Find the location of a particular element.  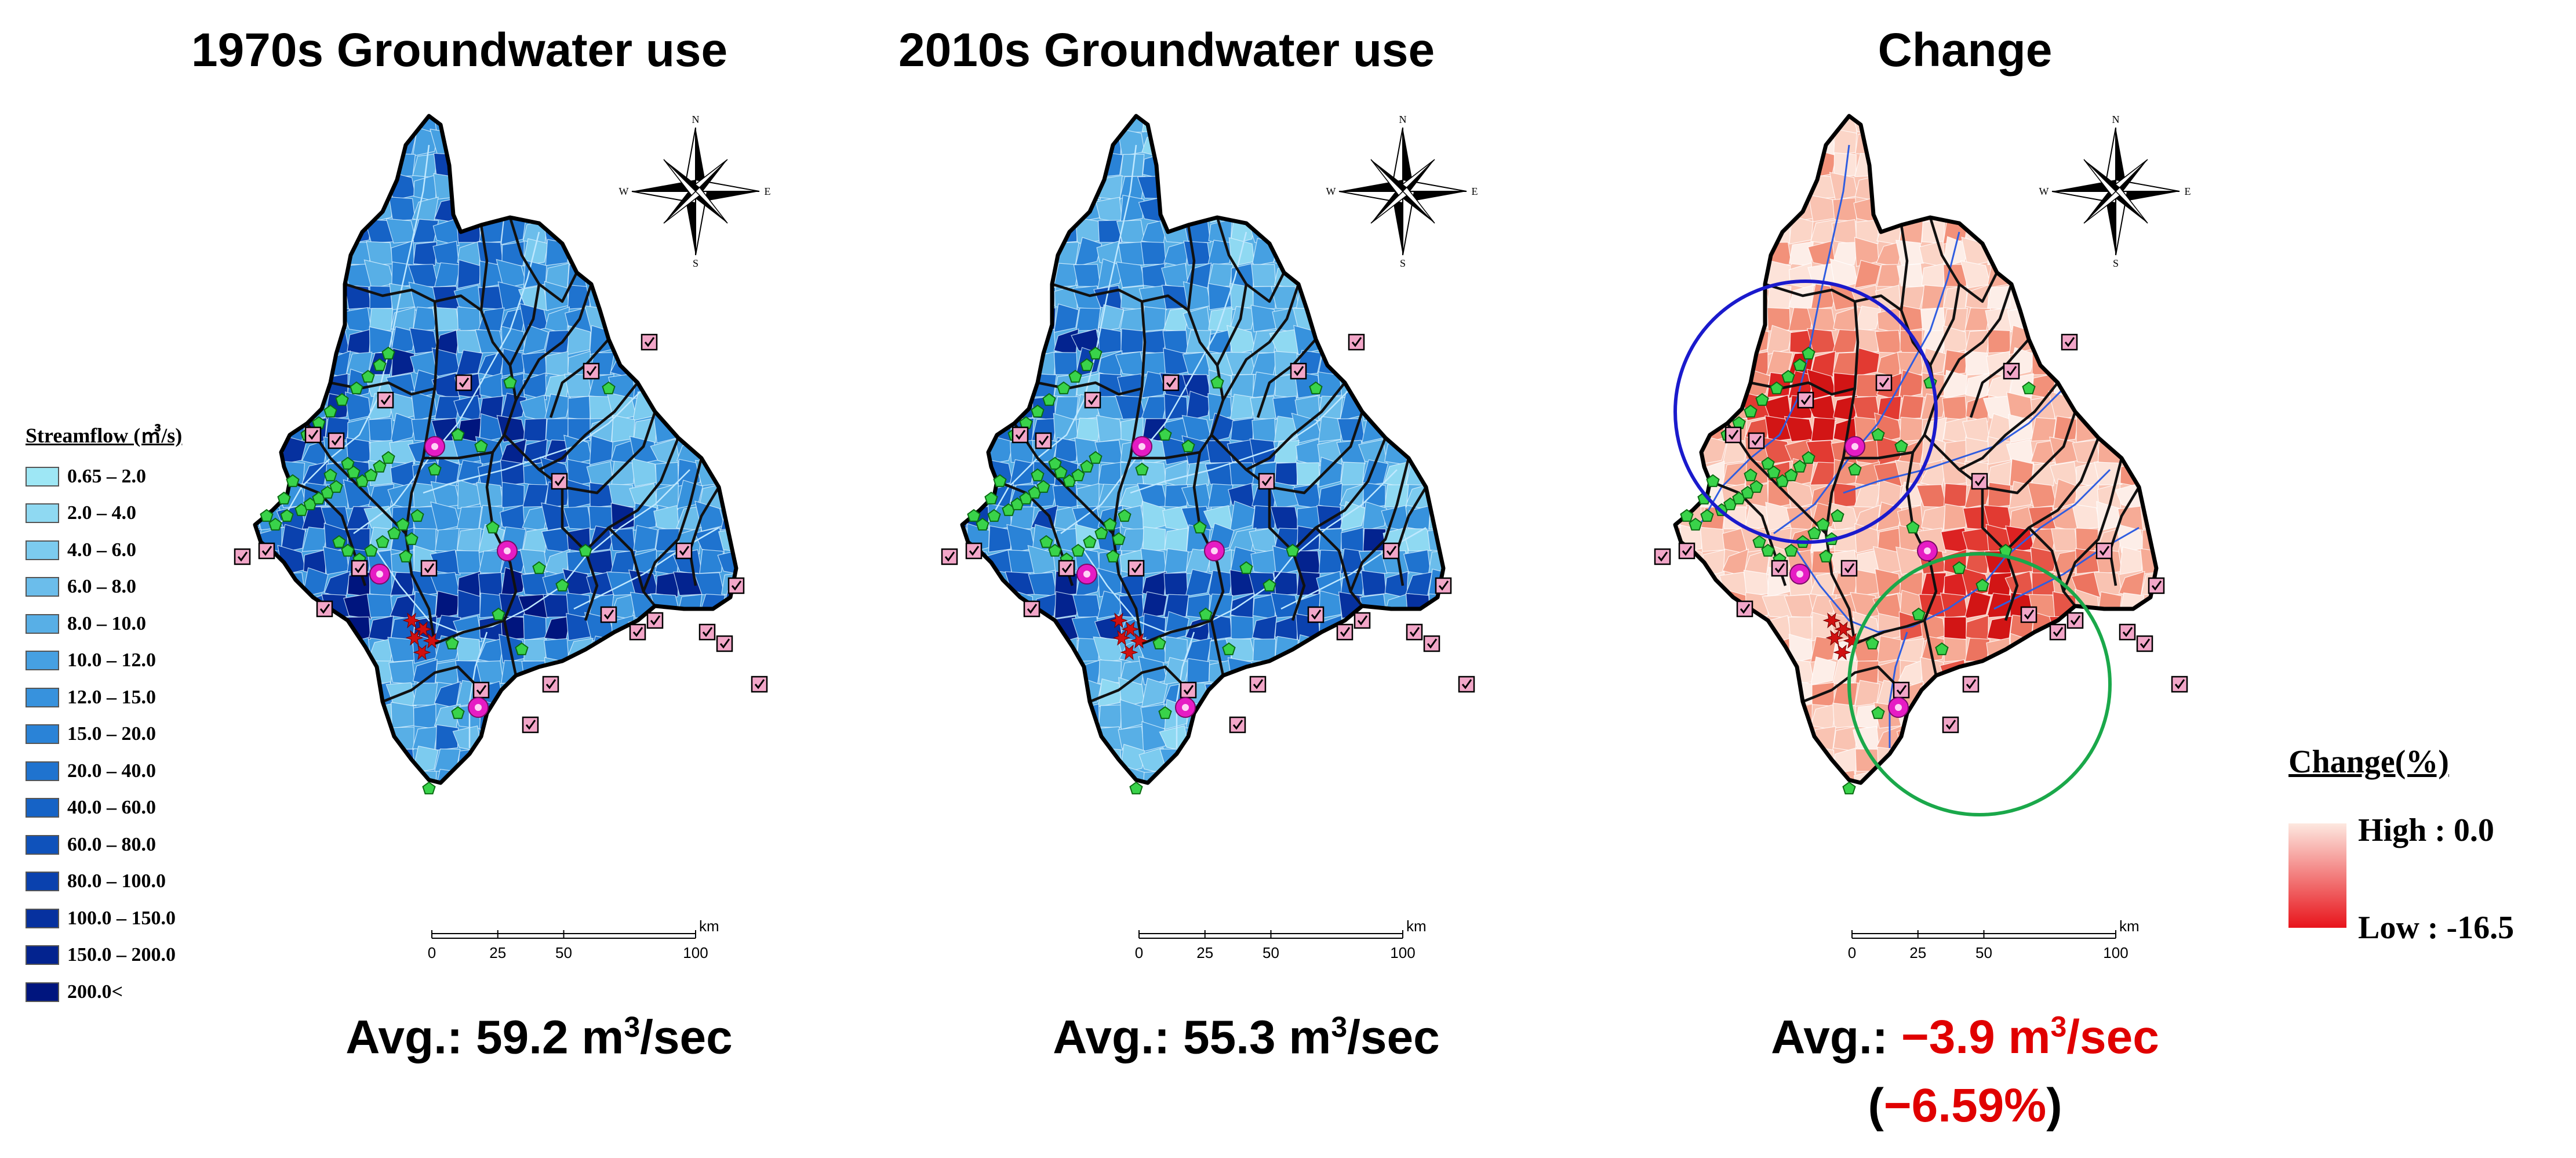

river-line is located at coordinates (1953, 551).